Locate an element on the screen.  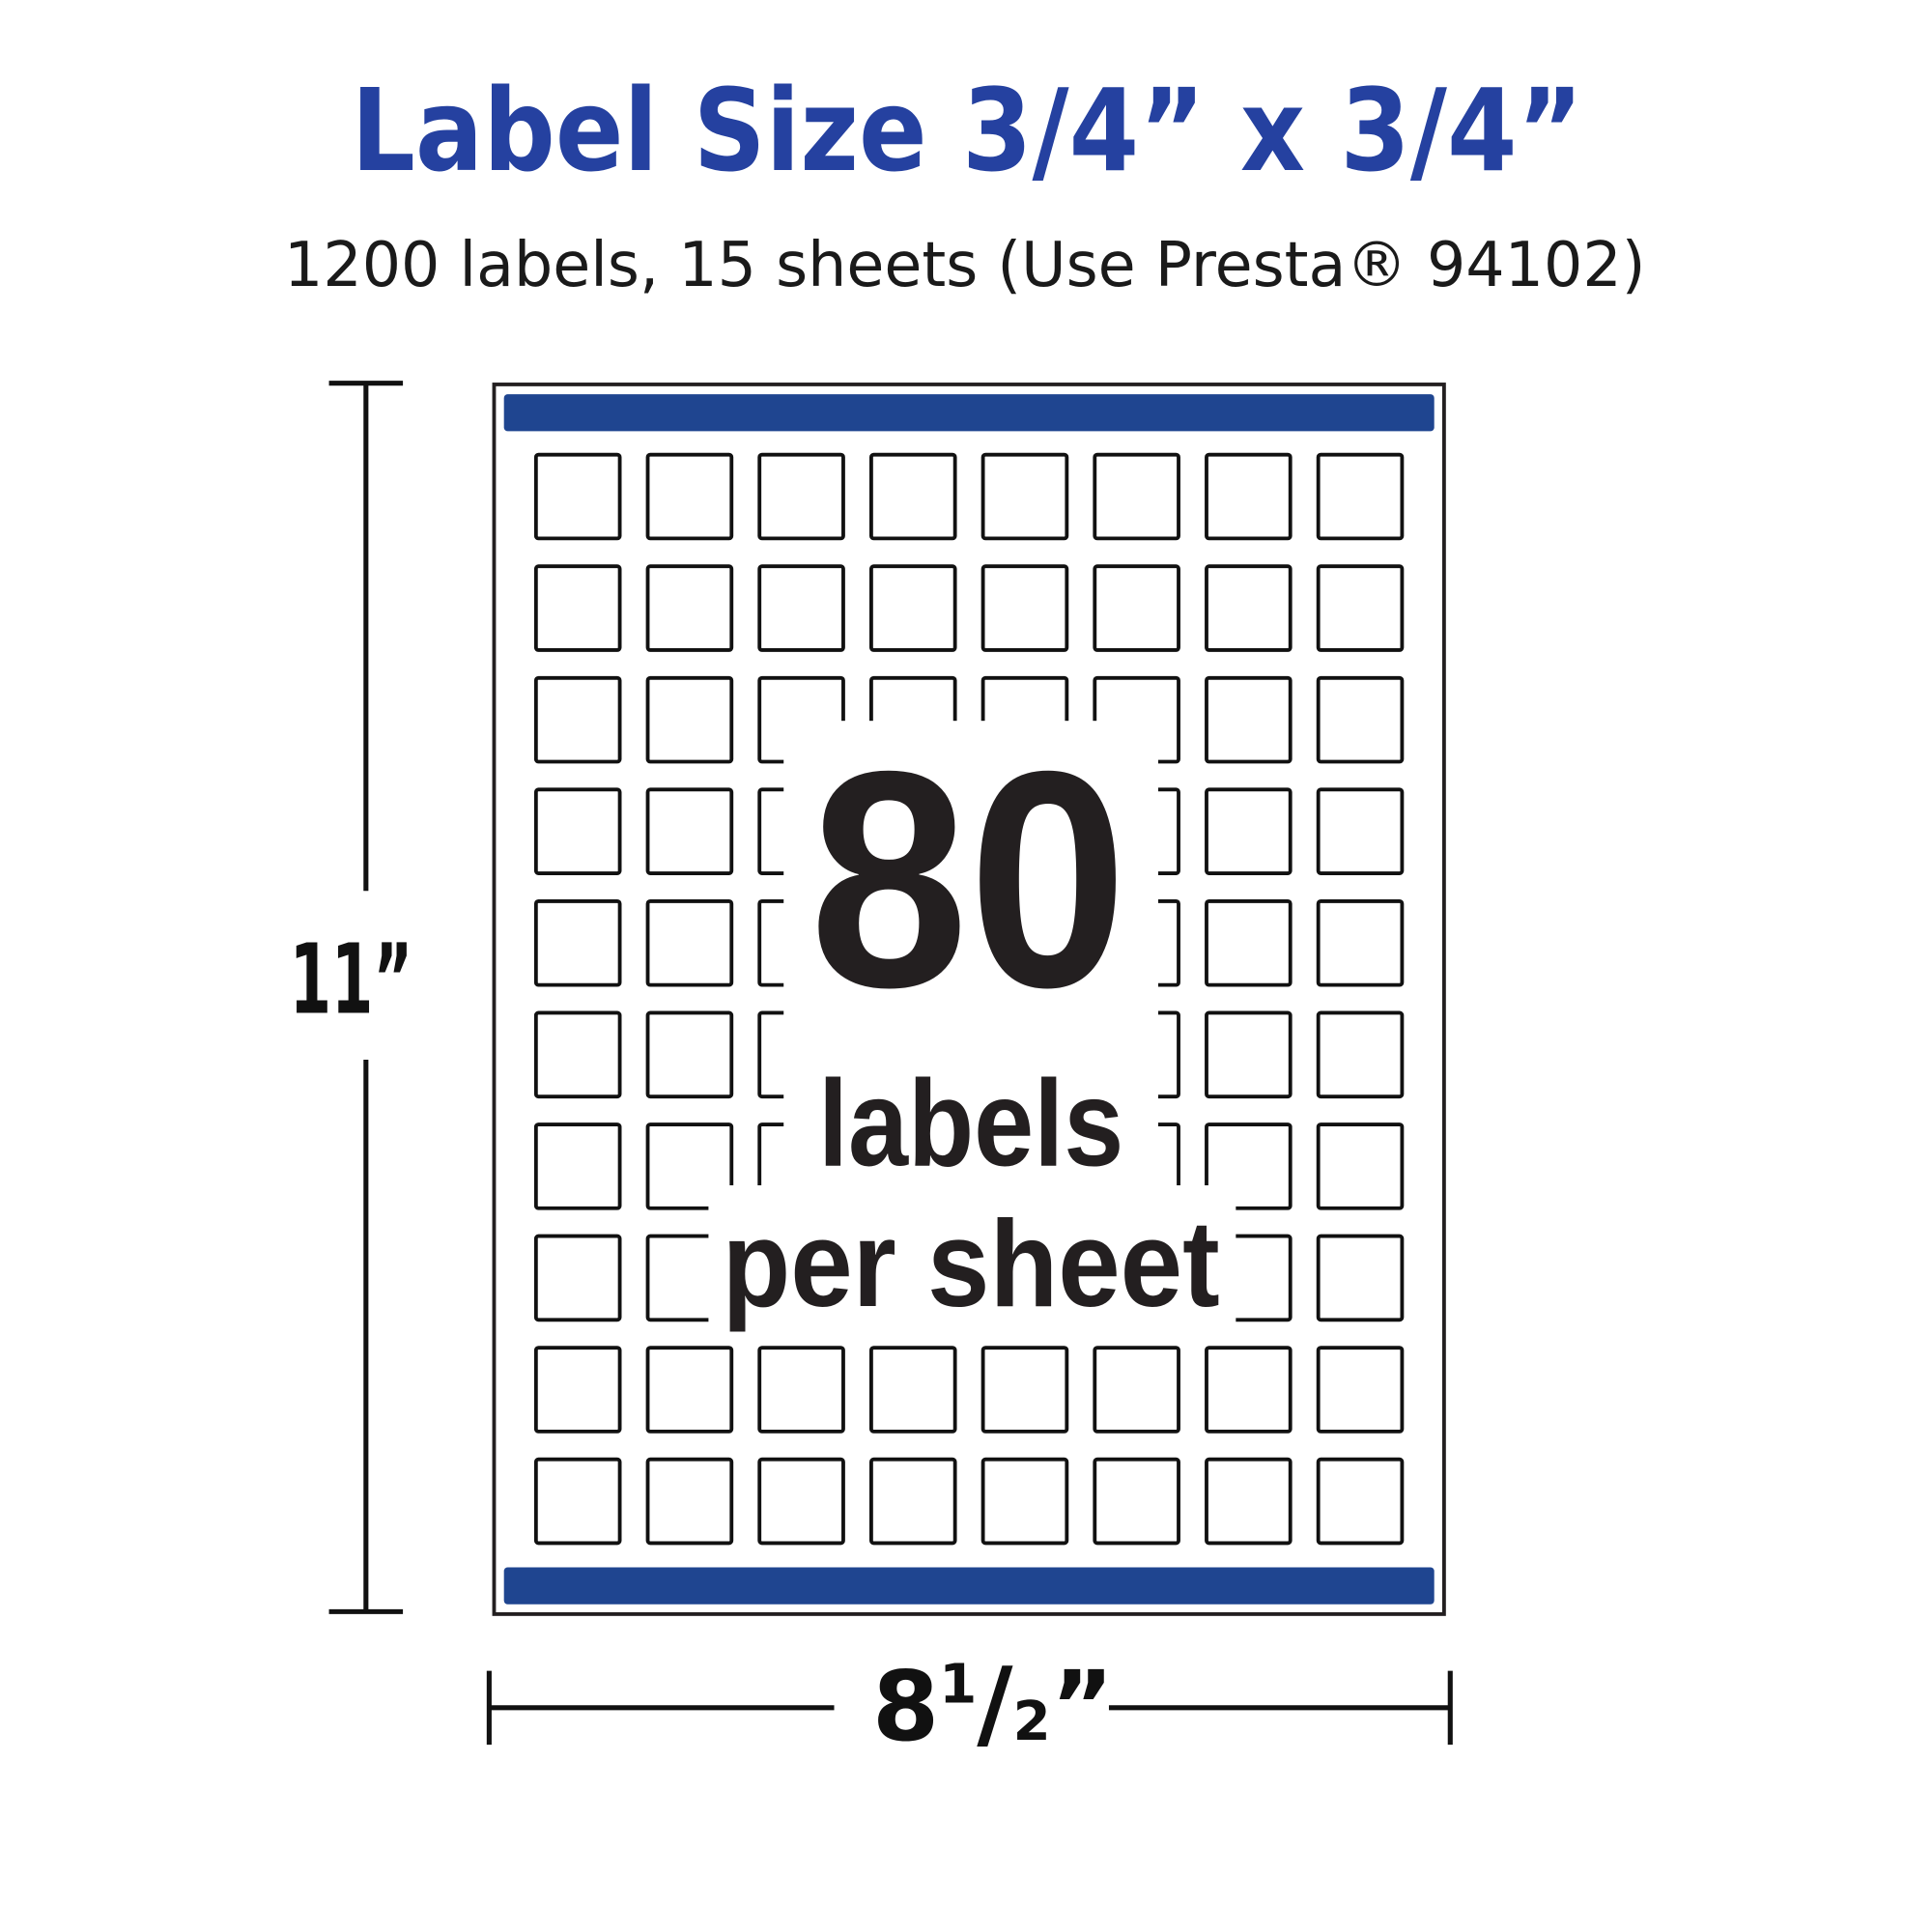
height-dimension is located at coordinates (366, 997).